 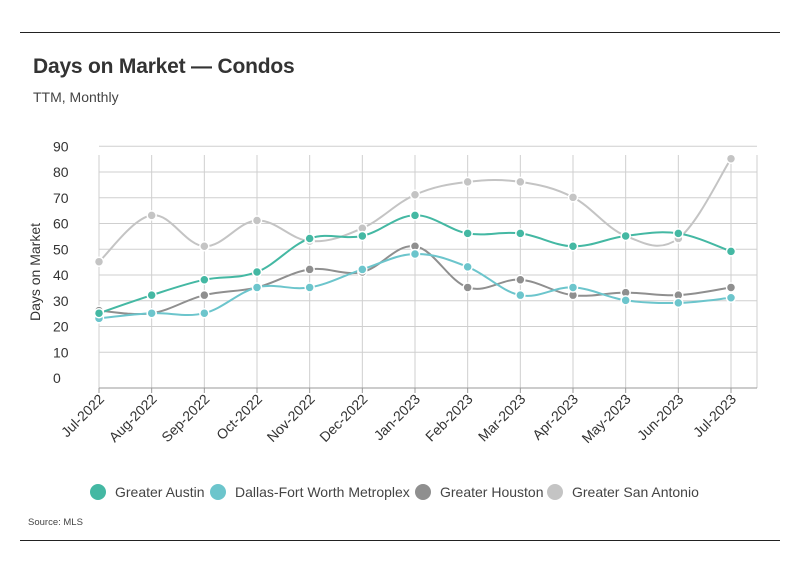 I want to click on y-tick-label: 50, so click(x=61, y=249).